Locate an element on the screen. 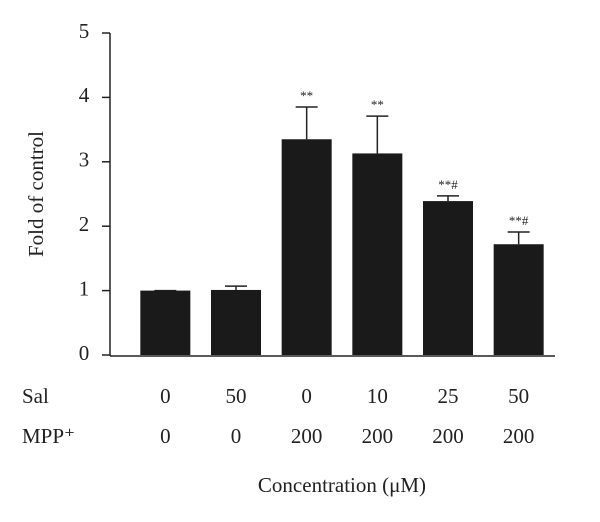 Image resolution: width=600 pixels, height=522 pixels. y-tick-label: 0 is located at coordinates (84, 353).